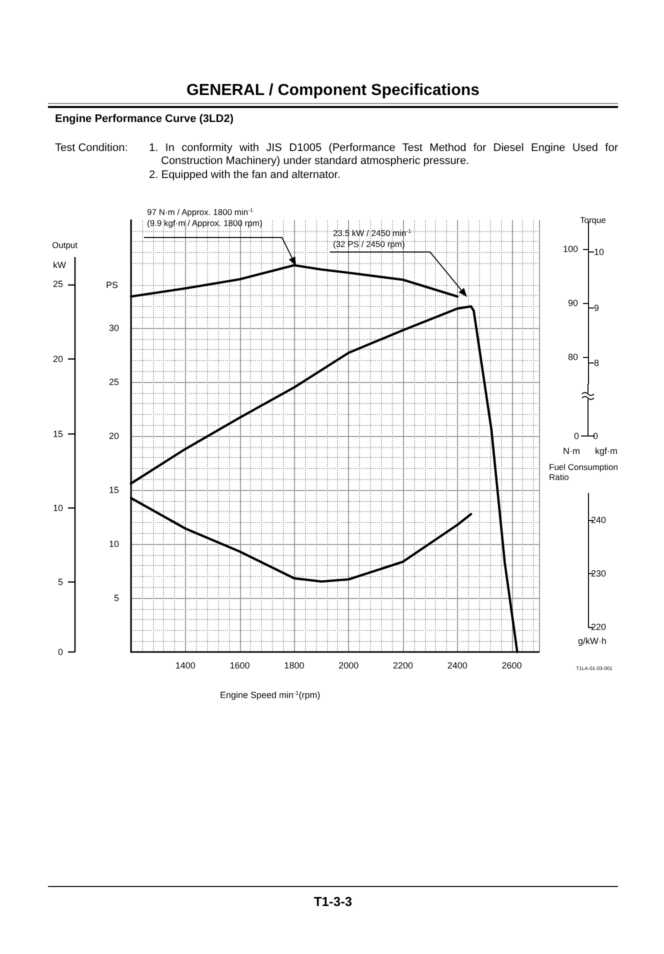  Describe the element at coordinates (112, 285) in the screenshot. I see `y-axis-title: PS` at that location.